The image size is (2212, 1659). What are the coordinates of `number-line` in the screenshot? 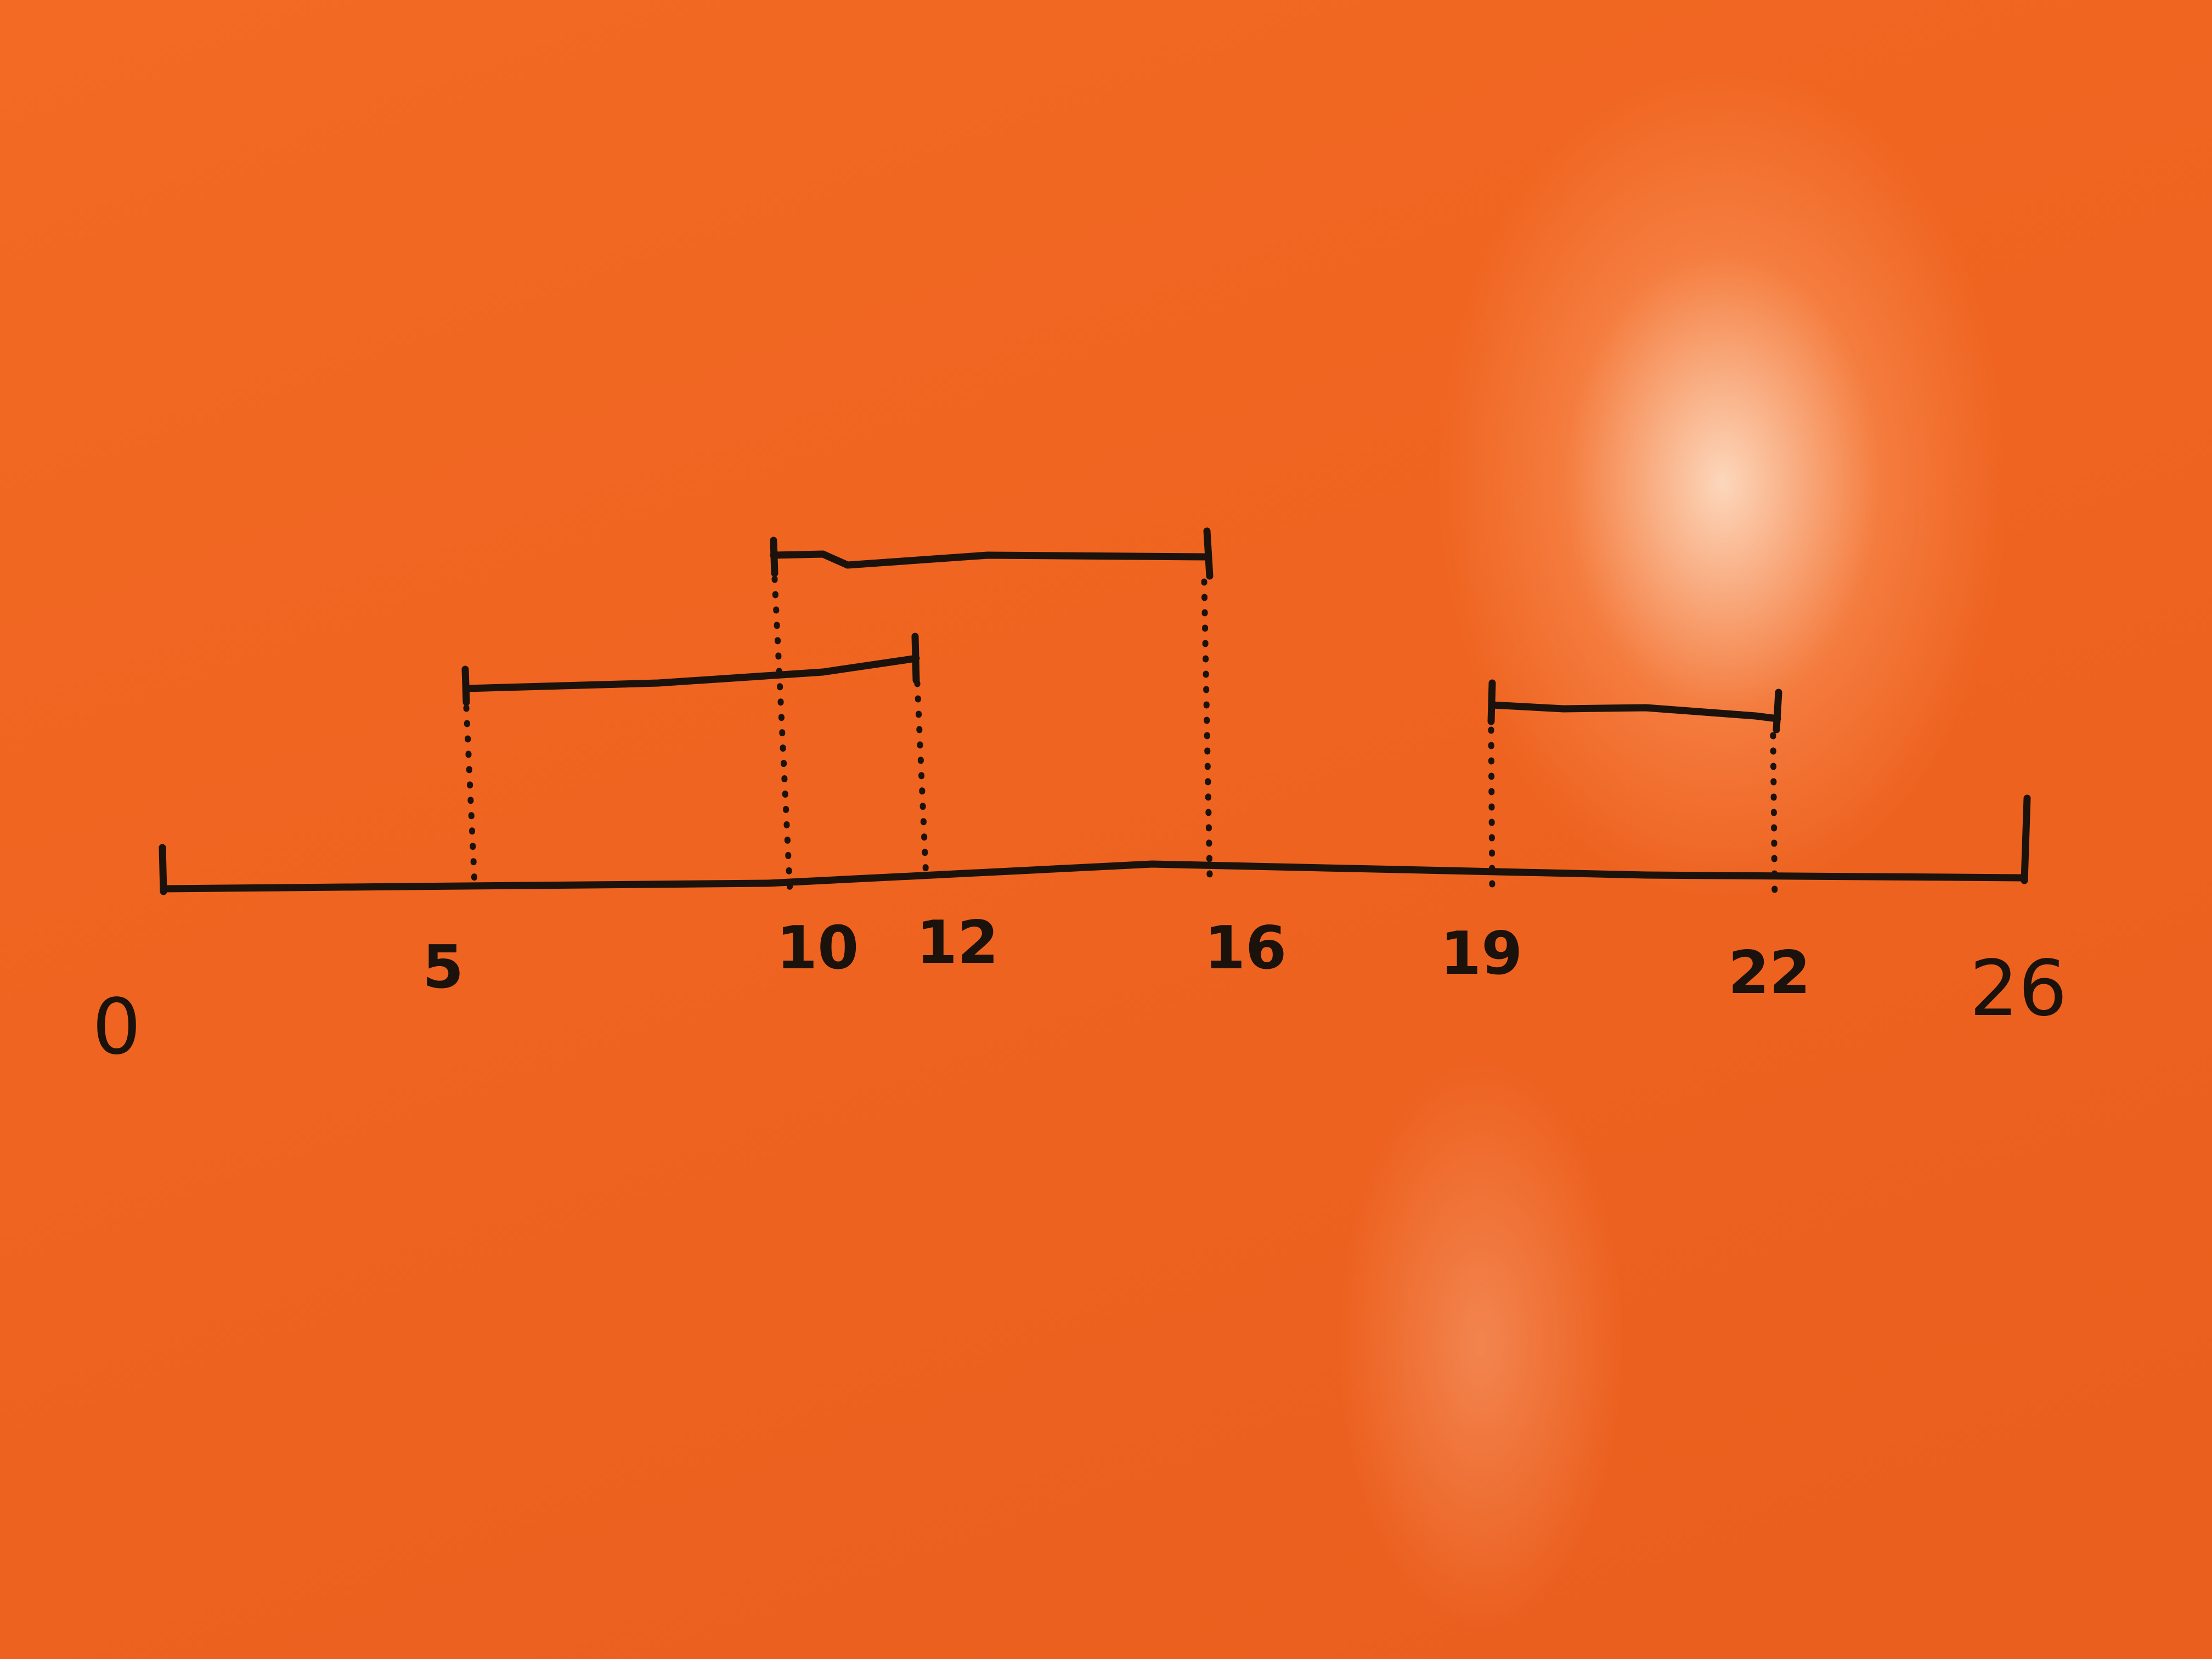 It's located at (1094, 876).